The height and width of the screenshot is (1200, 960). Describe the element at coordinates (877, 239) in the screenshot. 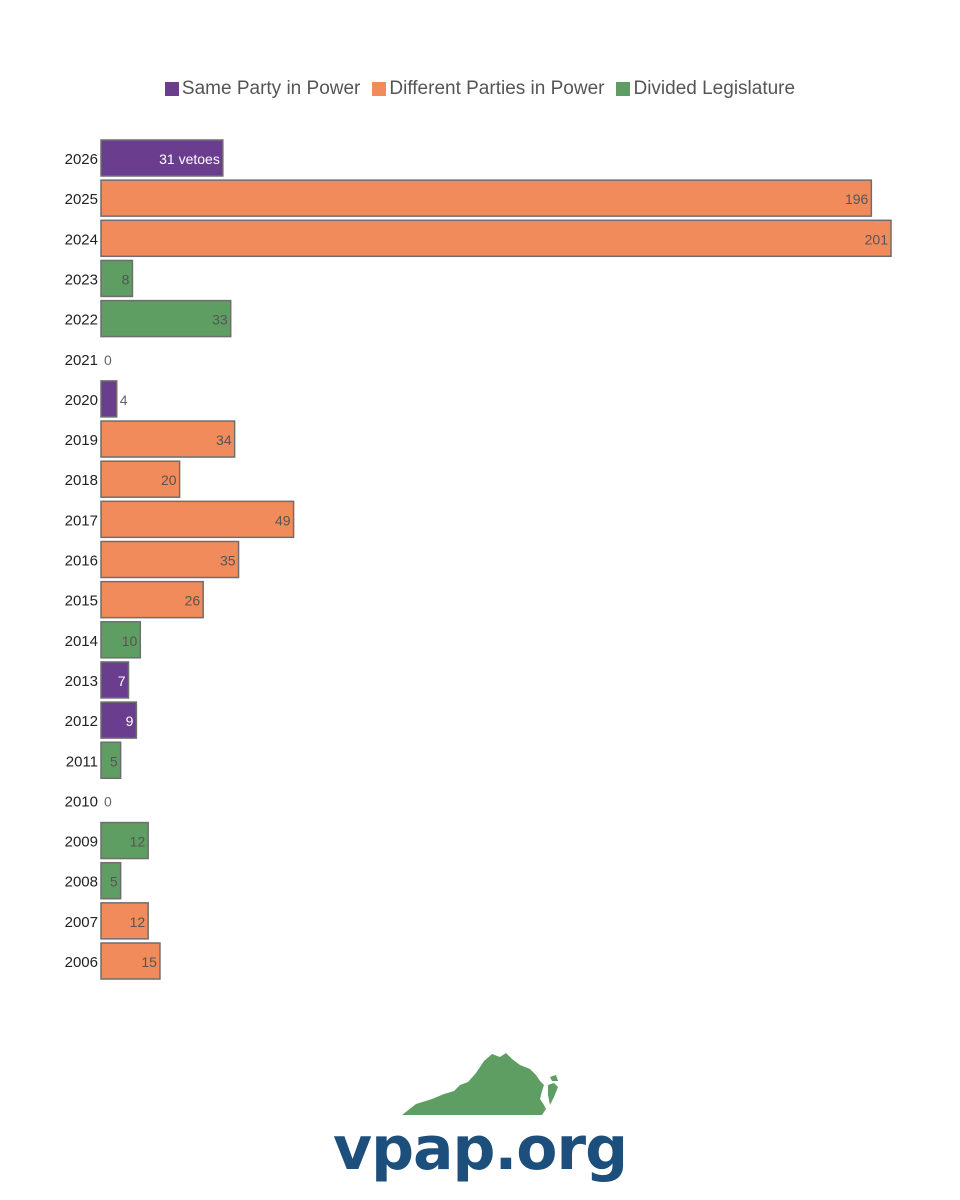

I see `data-label: 201` at that location.